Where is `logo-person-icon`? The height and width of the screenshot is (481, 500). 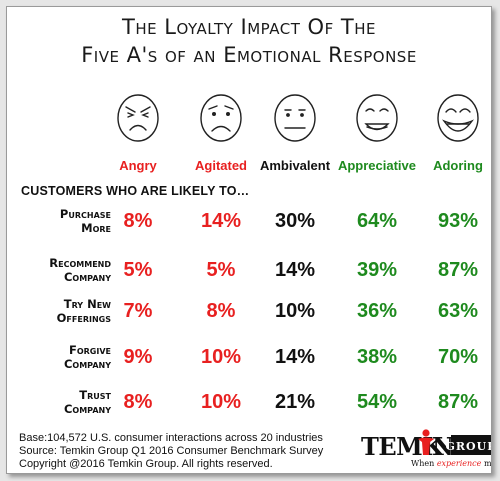
logo-person-icon is located at coordinates (426, 442).